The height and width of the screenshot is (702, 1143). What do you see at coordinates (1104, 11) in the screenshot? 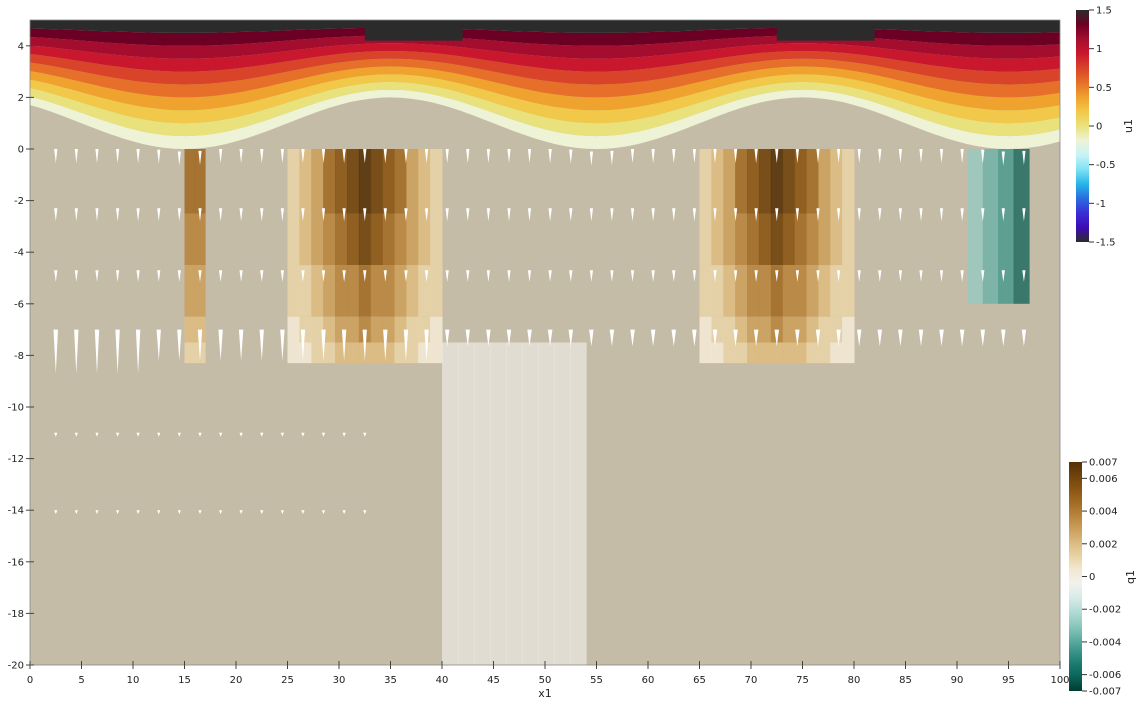
I see `colorbar-tick-label: 1.5` at bounding box center [1104, 11].